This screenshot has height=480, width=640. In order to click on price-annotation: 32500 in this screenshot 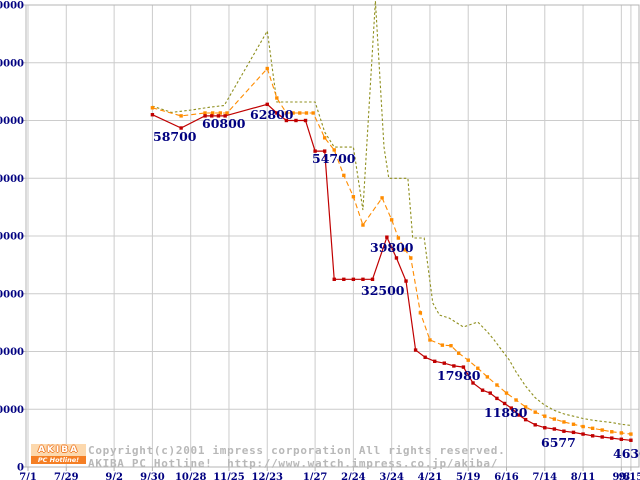, I will do `click(383, 290)`.